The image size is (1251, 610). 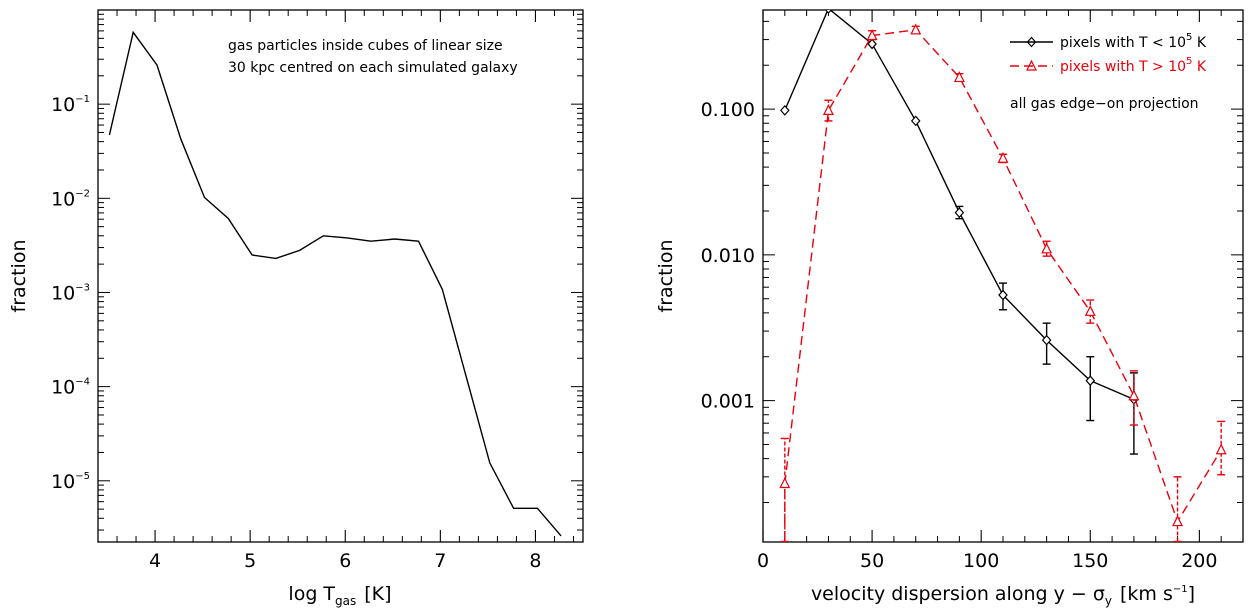 I want to click on y-tick-label: 10⁻², so click(x=70, y=199).